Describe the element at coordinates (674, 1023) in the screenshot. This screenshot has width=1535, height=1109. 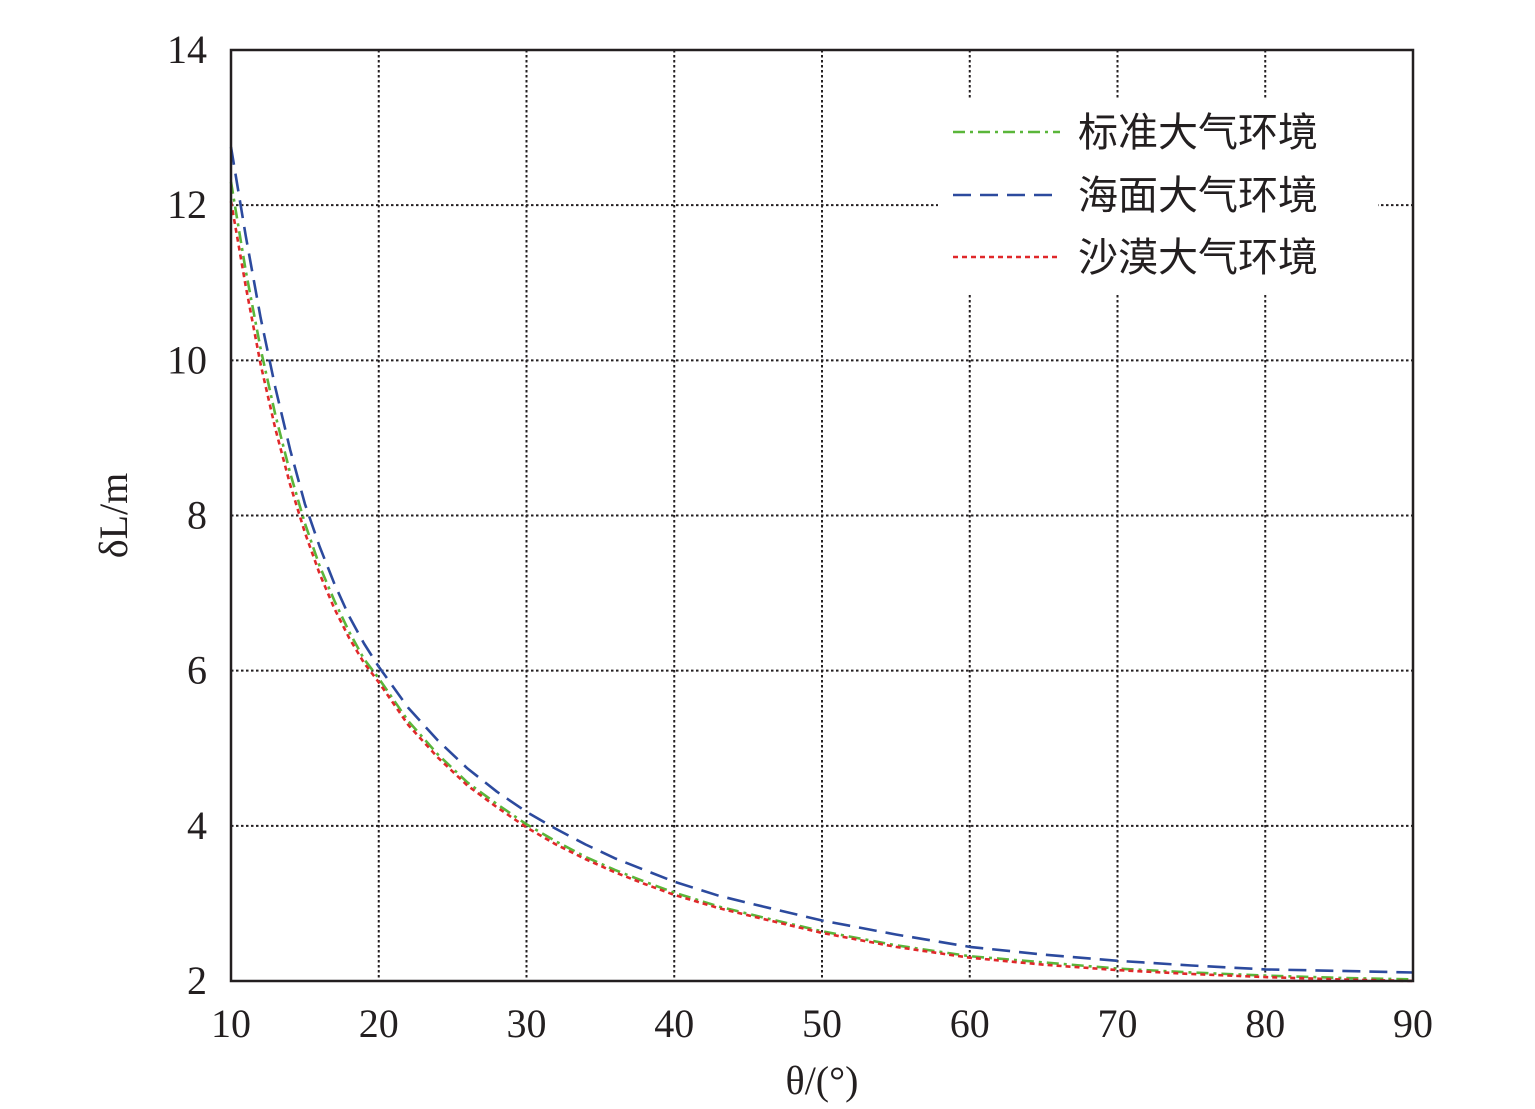
I see `x-tick-label: 40` at that location.